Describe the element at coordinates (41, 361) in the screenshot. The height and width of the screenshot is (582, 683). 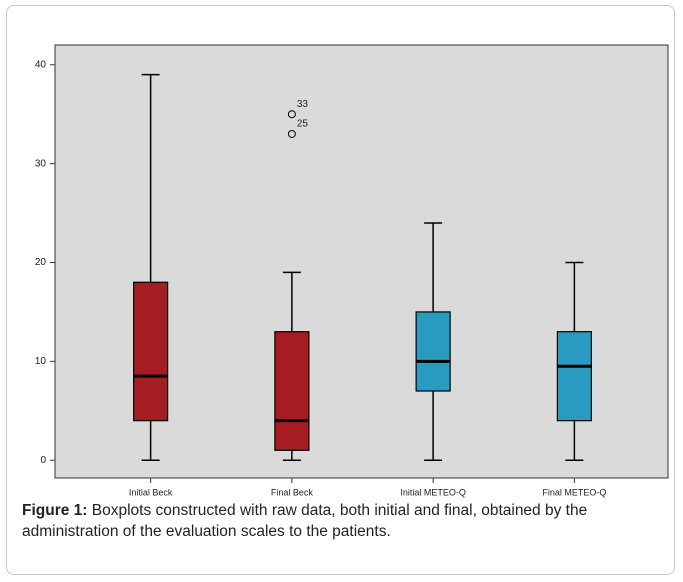
I see `y-tick-label: 10` at that location.